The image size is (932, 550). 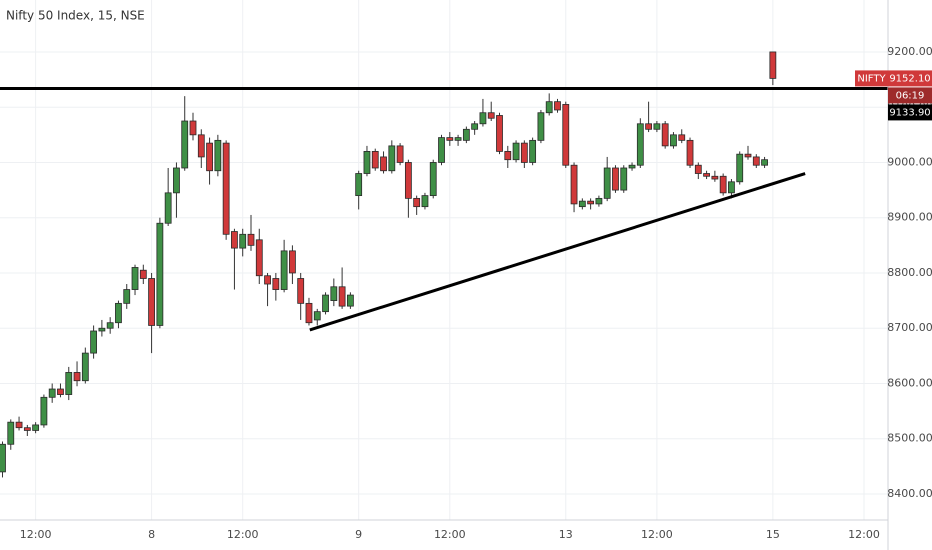 I want to click on chart-title: Nifty 50 Index, 15, NSE, so click(x=75, y=16).